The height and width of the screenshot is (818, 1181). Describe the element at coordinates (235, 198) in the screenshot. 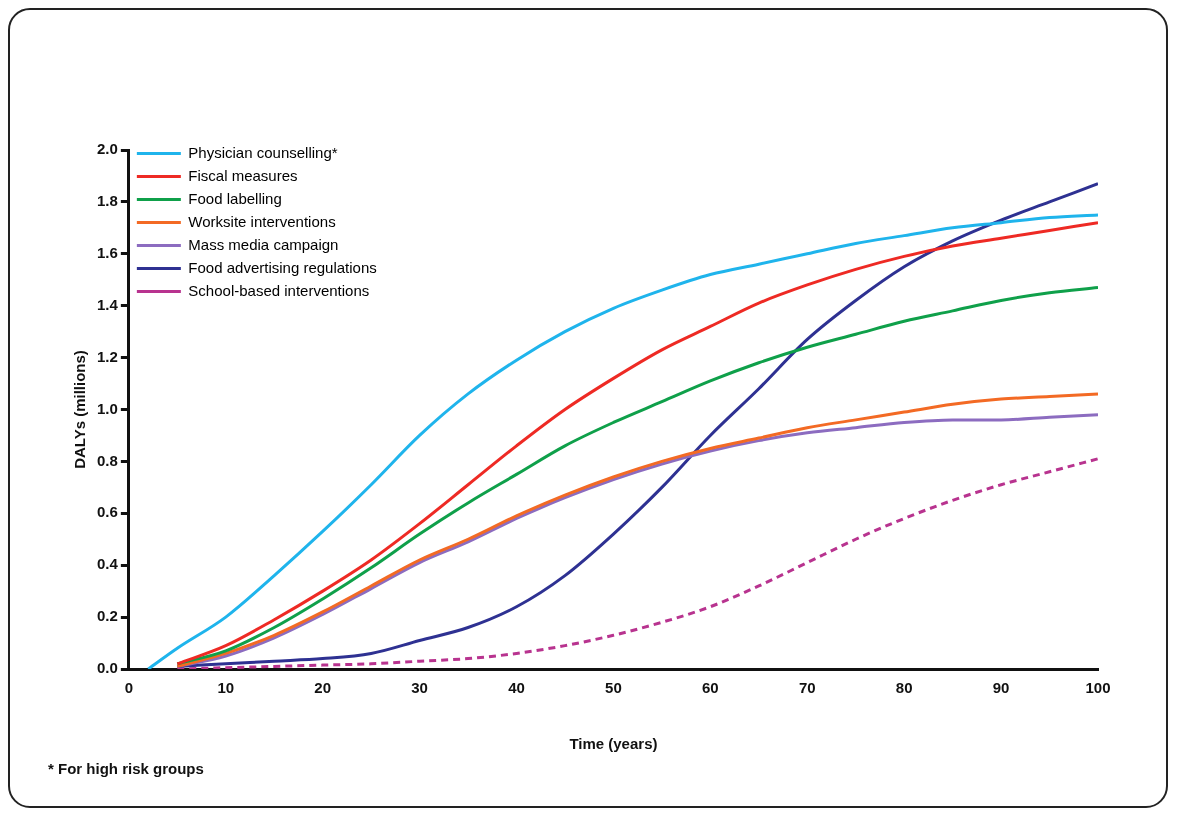

I see `legend-label: Food labelling` at that location.